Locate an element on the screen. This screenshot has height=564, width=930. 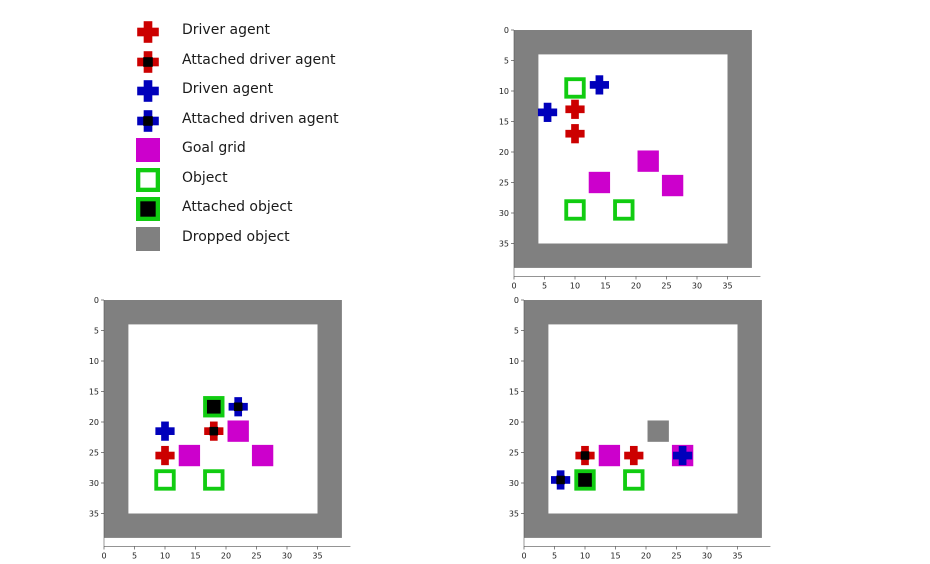
legend-item: Attached object is located at coordinates (260, 209).